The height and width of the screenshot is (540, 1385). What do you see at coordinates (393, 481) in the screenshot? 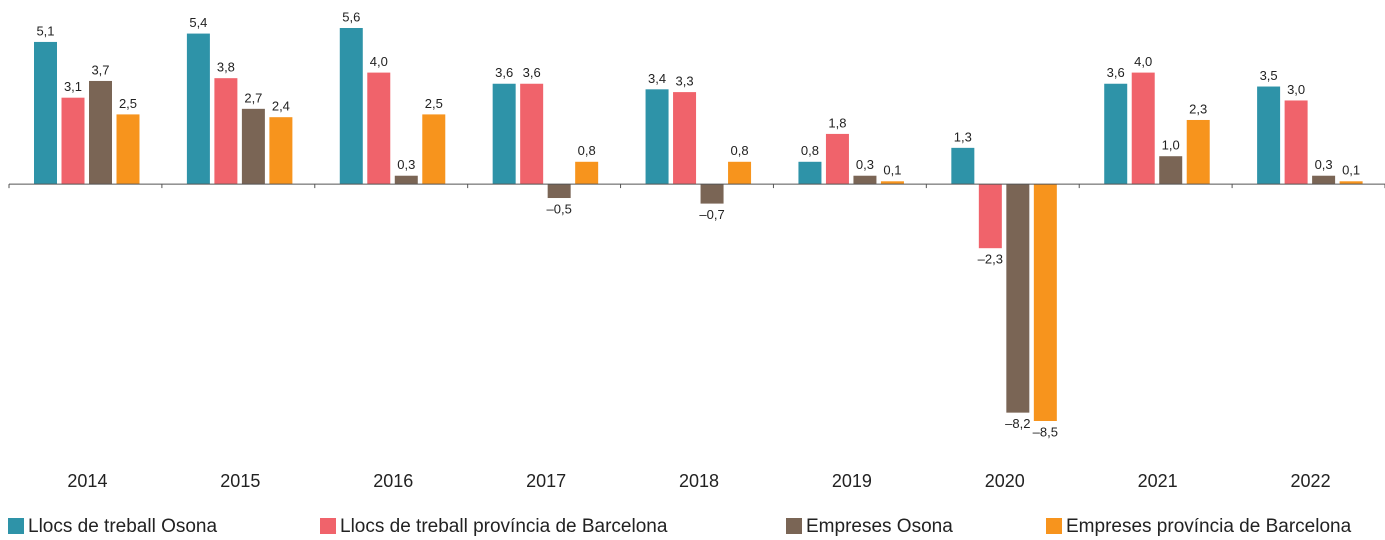
I see `x-tick-label: 2016` at bounding box center [393, 481].